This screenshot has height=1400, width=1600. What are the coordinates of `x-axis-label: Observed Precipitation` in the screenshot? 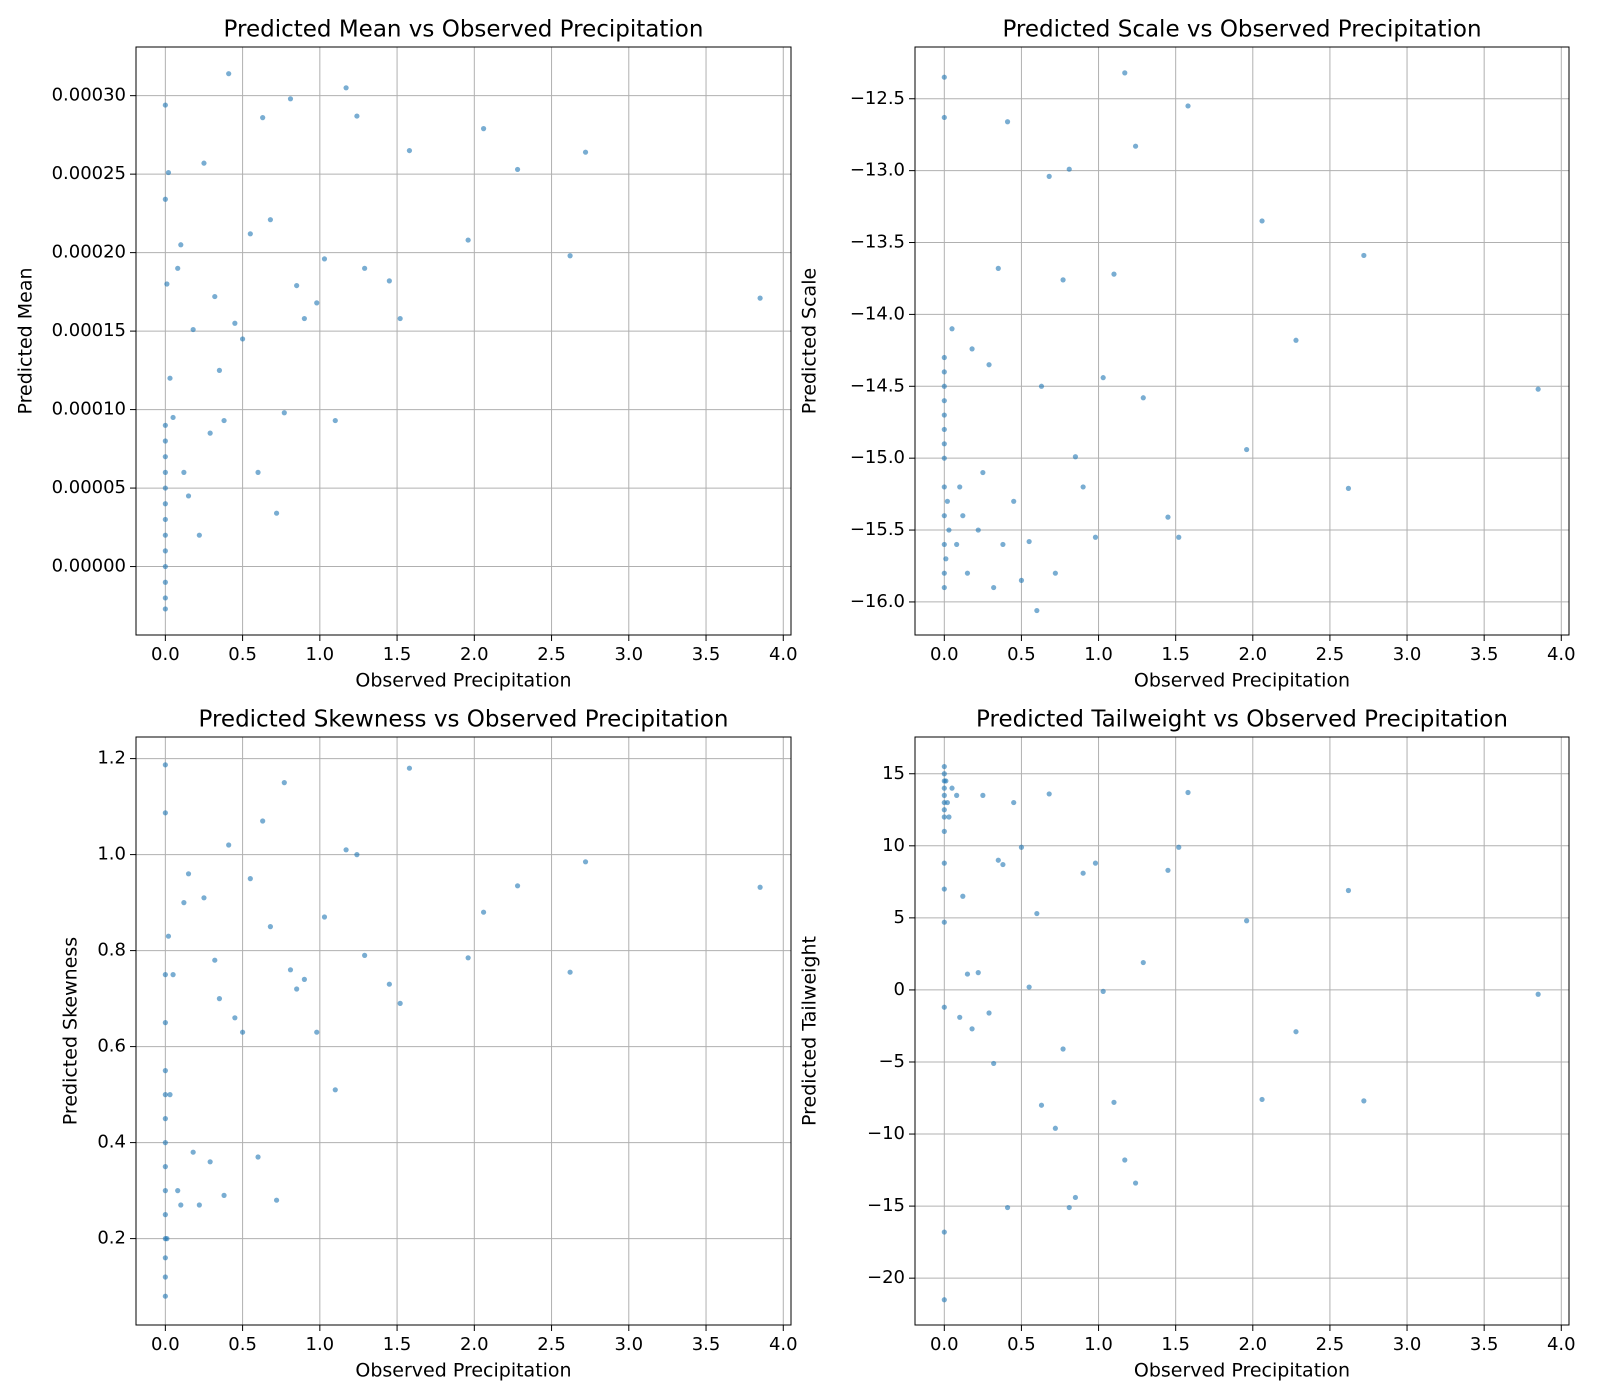 It's located at (1242, 681).